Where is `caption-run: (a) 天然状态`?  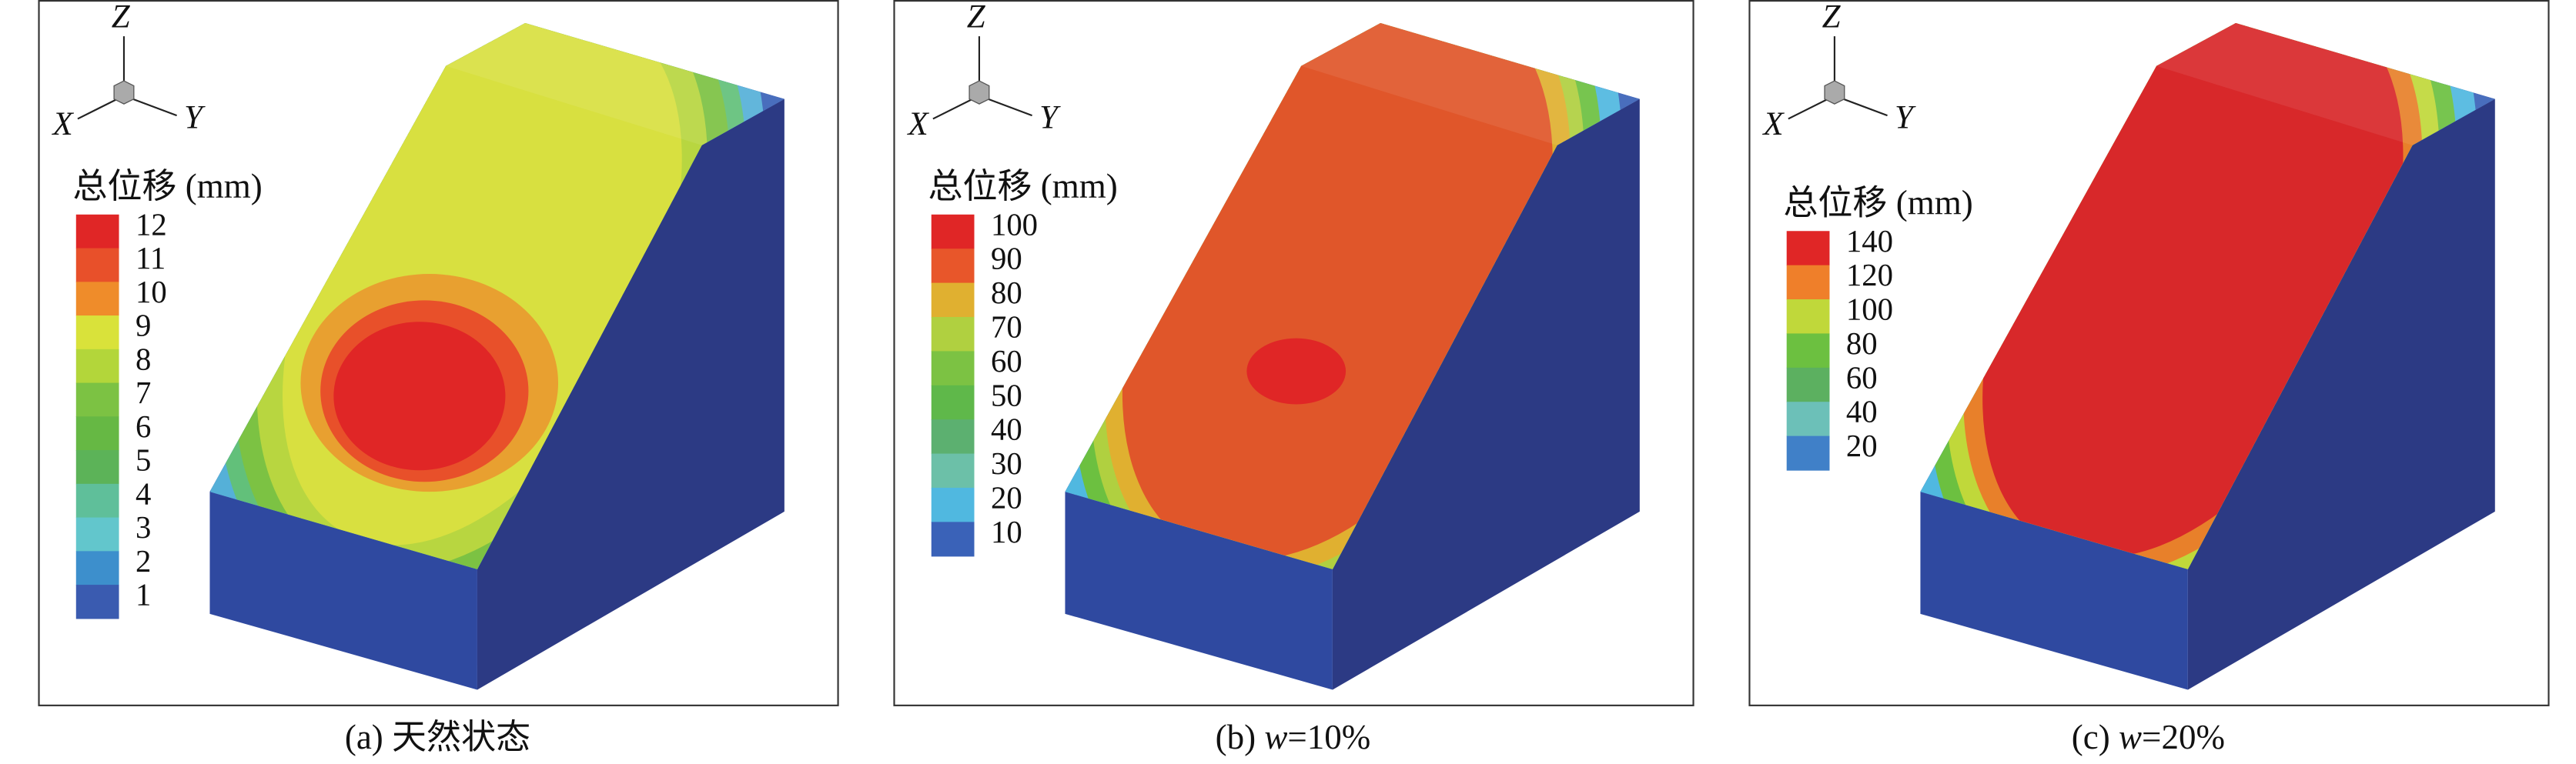 caption-run: (a) 天然状态 is located at coordinates (437, 737).